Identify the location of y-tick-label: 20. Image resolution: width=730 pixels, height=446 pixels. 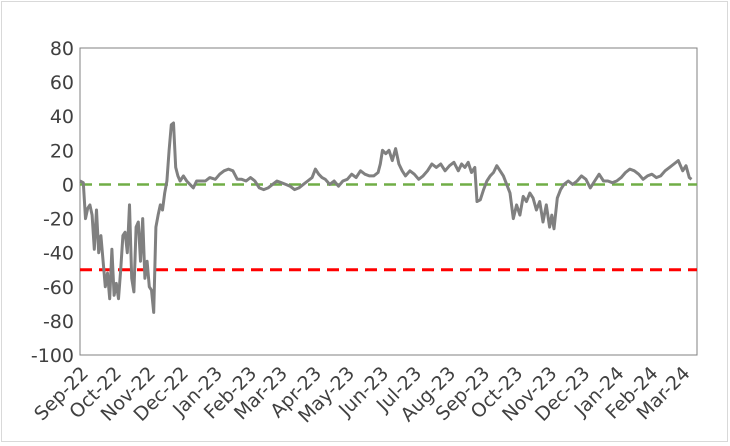
(62, 151).